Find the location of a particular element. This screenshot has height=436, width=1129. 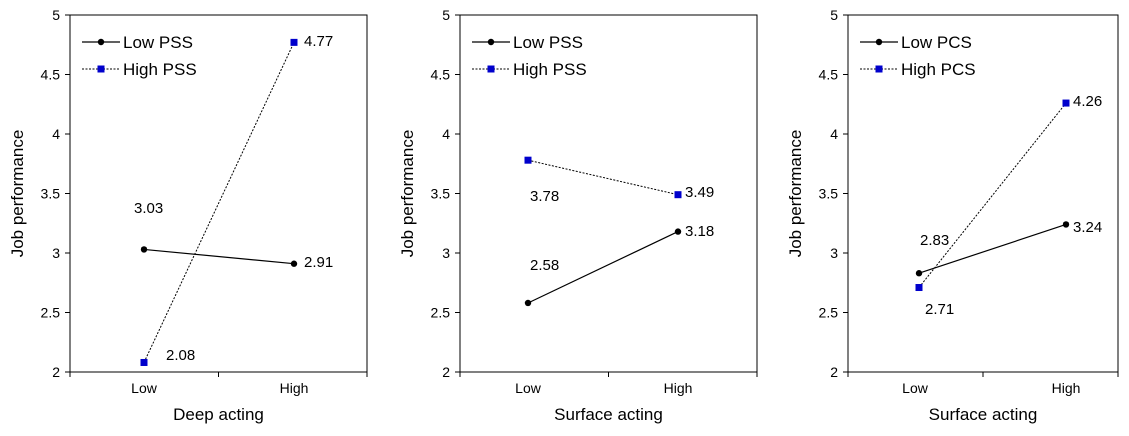

x-axis-title: Deep acting is located at coordinates (218, 414).